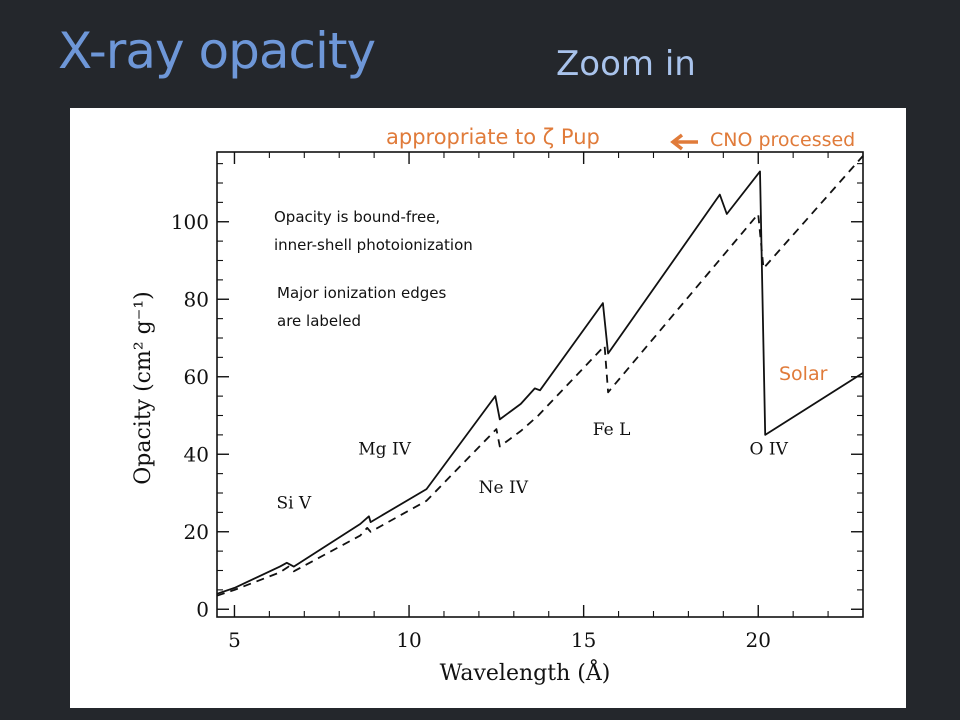 Image resolution: width=960 pixels, height=720 pixels. I want to click on slide-title: X-ray opacity, so click(217, 51).